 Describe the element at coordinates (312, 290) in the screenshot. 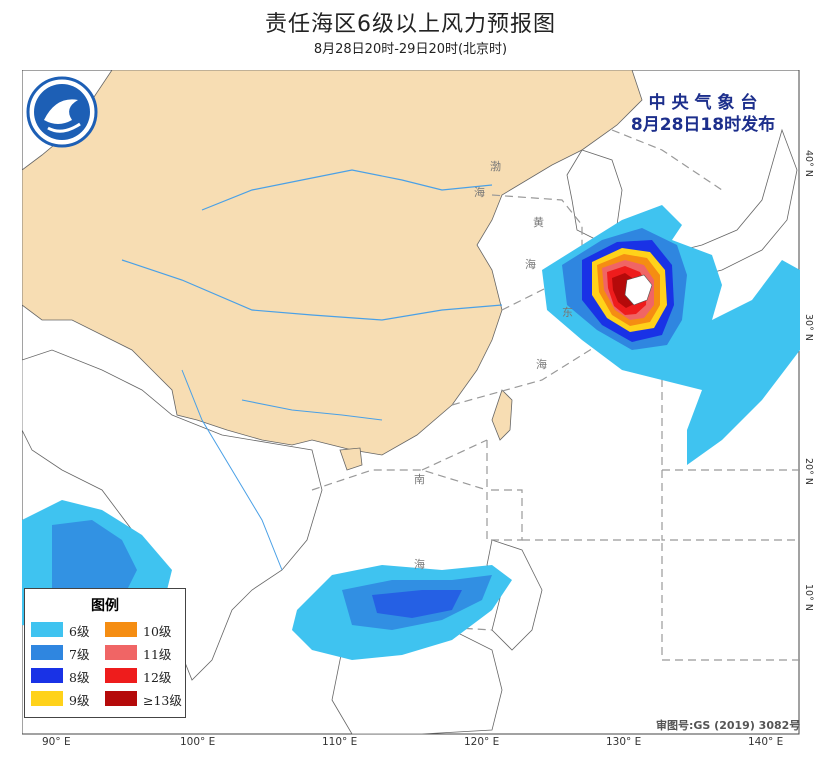

I see `yangtze-river` at that location.